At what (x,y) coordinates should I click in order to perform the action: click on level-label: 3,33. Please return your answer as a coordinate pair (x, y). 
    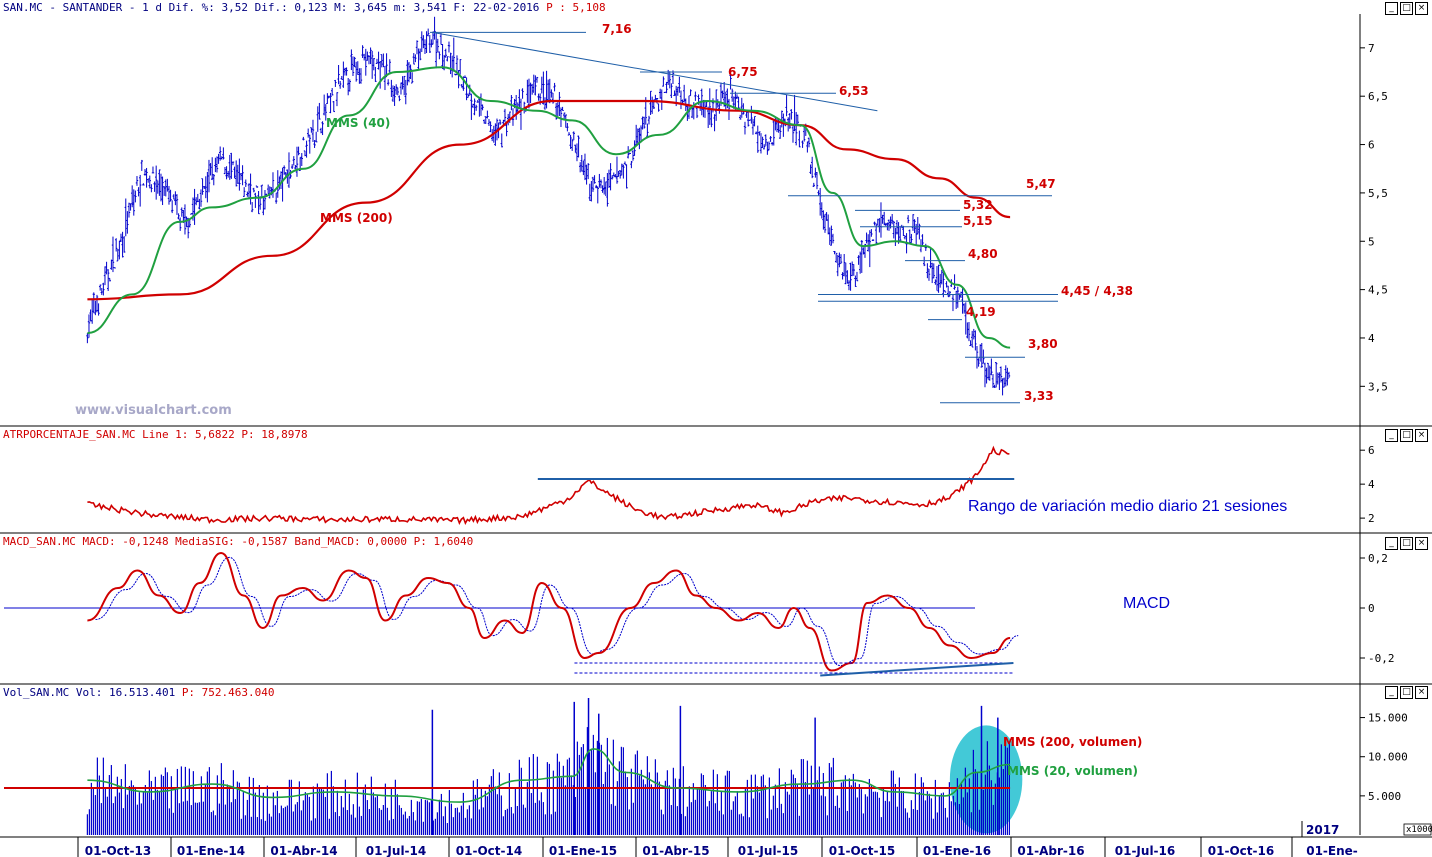
    Looking at the image, I should click on (1039, 396).